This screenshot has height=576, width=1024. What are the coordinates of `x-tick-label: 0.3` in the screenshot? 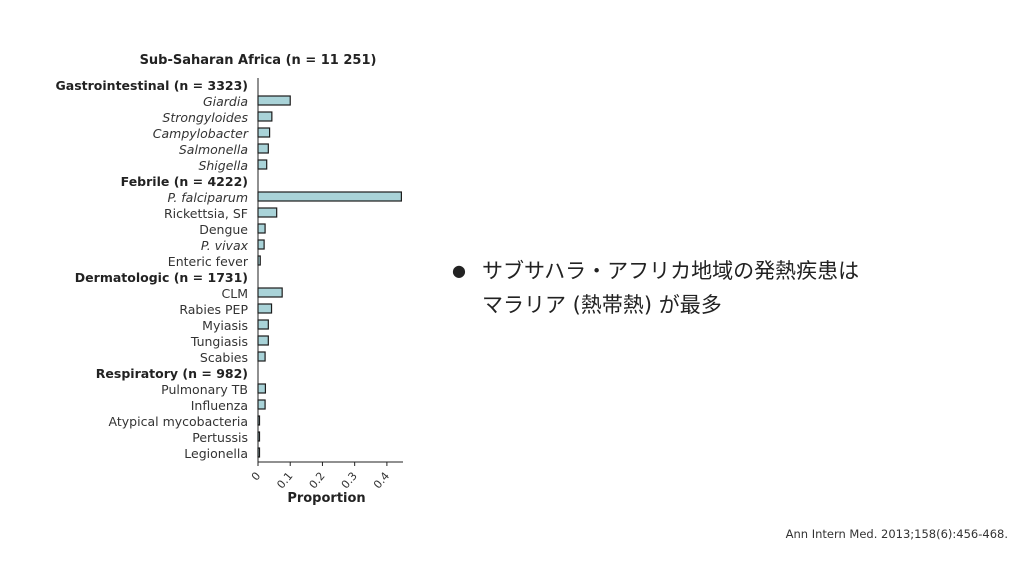 It's located at (349, 481).